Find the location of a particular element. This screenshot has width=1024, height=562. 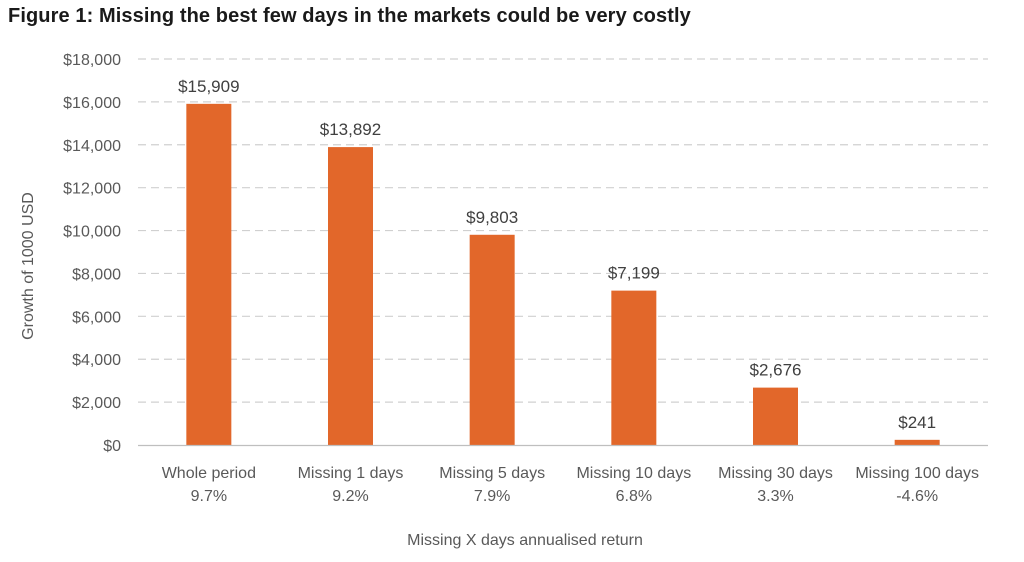

y-tick-label: $8,000 is located at coordinates (96, 274).